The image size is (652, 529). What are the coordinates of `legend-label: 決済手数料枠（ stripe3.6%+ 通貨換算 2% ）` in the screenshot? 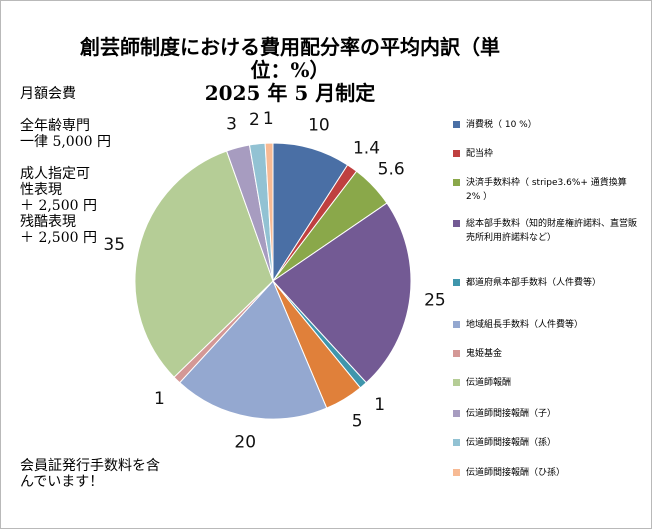 It's located at (546, 190).